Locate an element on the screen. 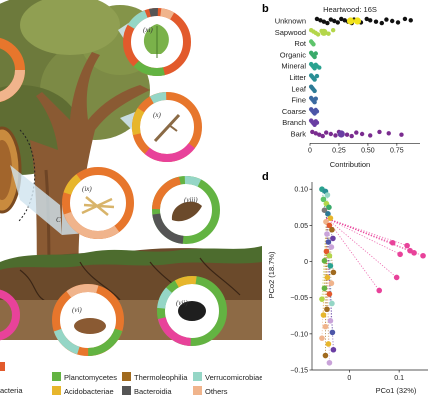 The width and height of the screenshot is (428, 400). legend-label-5: Bacteroidia is located at coordinates (153, 391).